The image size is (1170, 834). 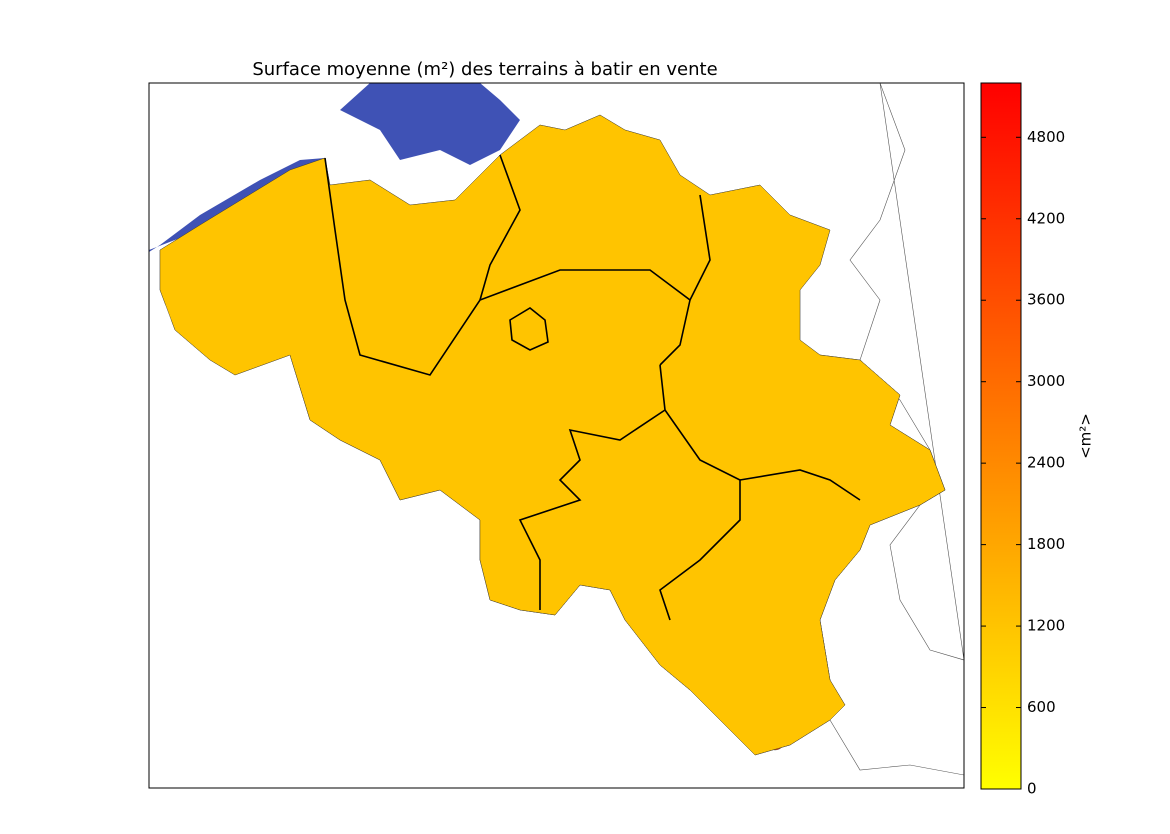 I want to click on colorbar-tick-label: 600, so click(x=1041, y=707).